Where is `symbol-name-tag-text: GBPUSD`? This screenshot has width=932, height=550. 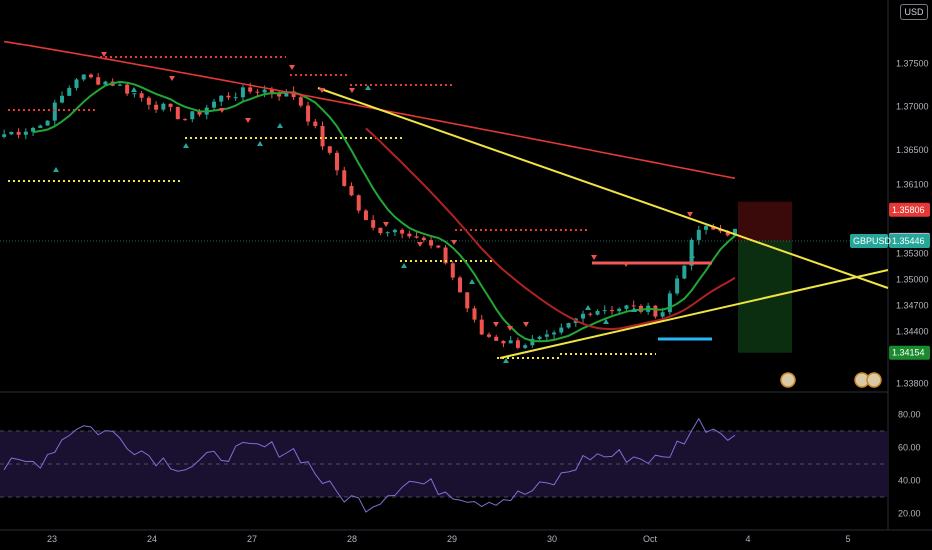
symbol-name-tag-text: GBPUSD is located at coordinates (872, 241).